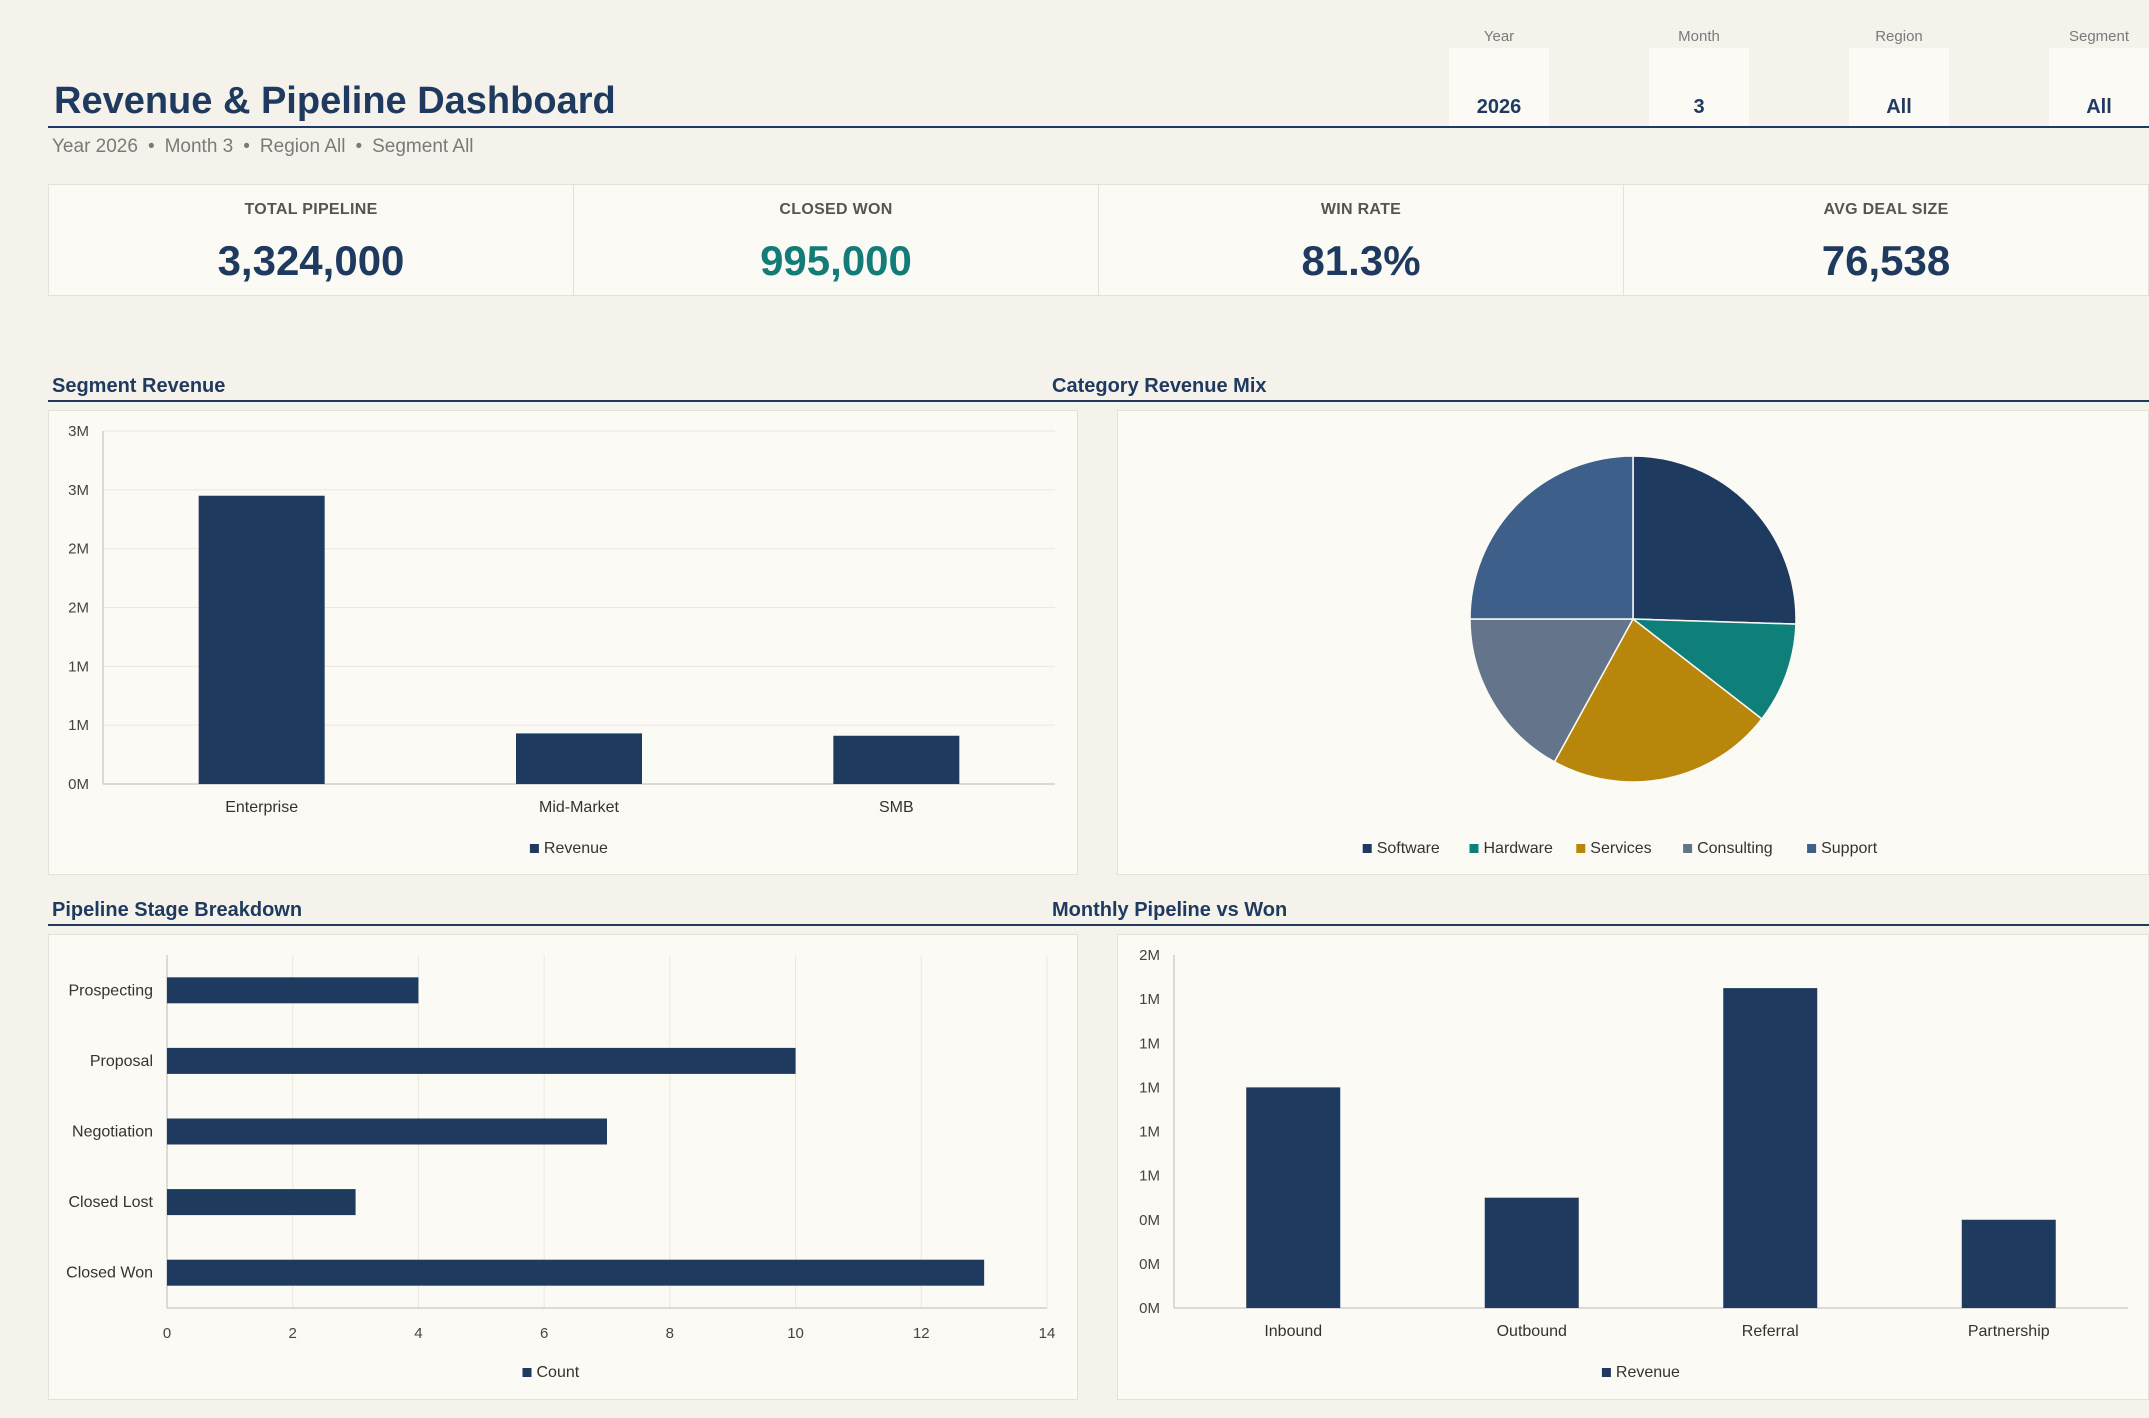  I want to click on y-tick-label: Proposal, so click(121, 1061).